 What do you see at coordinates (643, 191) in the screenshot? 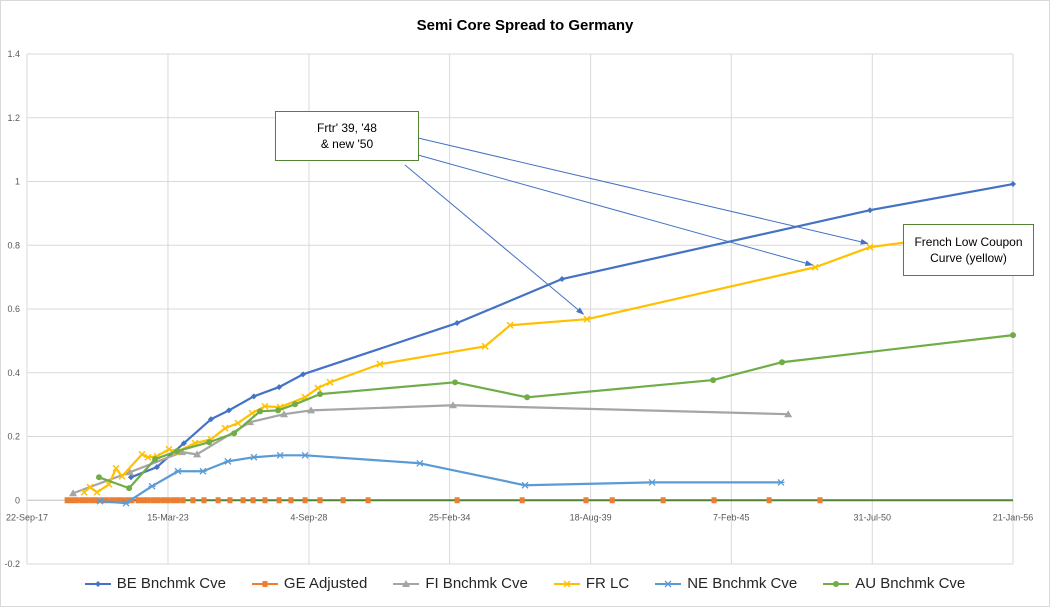
I see `annotation-arrow` at bounding box center [643, 191].